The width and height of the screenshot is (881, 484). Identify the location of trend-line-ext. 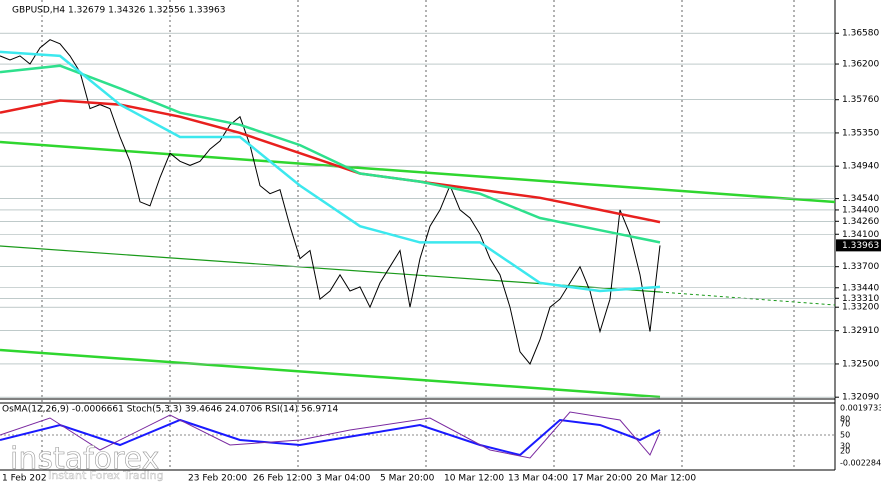
(747, 298).